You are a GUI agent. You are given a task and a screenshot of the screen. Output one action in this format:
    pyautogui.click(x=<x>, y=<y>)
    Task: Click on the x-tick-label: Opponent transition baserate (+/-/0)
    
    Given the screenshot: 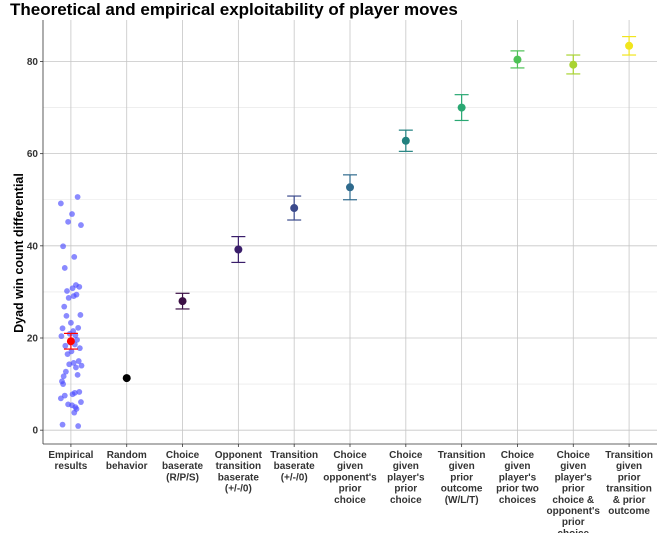 What is the action you would take?
    pyautogui.click(x=239, y=472)
    